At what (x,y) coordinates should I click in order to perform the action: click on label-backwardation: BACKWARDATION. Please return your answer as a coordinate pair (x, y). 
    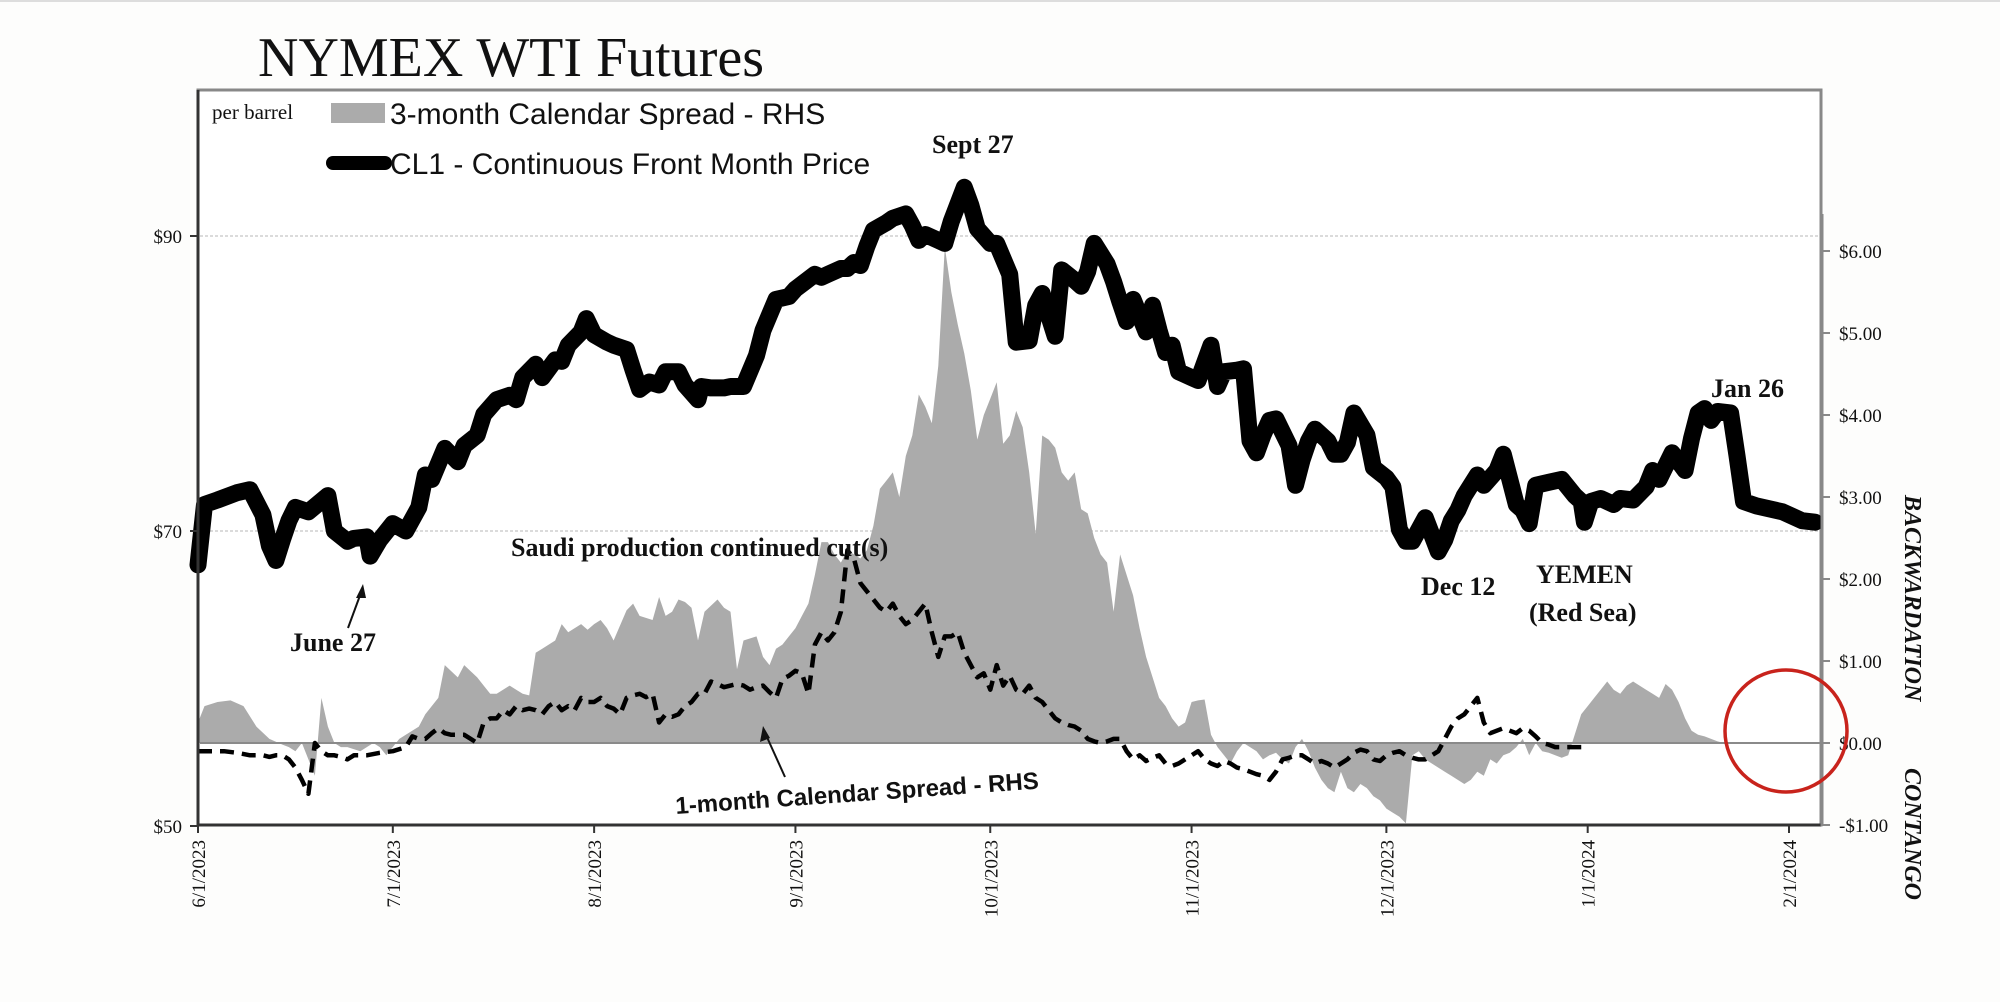
    Looking at the image, I should click on (1912, 598).